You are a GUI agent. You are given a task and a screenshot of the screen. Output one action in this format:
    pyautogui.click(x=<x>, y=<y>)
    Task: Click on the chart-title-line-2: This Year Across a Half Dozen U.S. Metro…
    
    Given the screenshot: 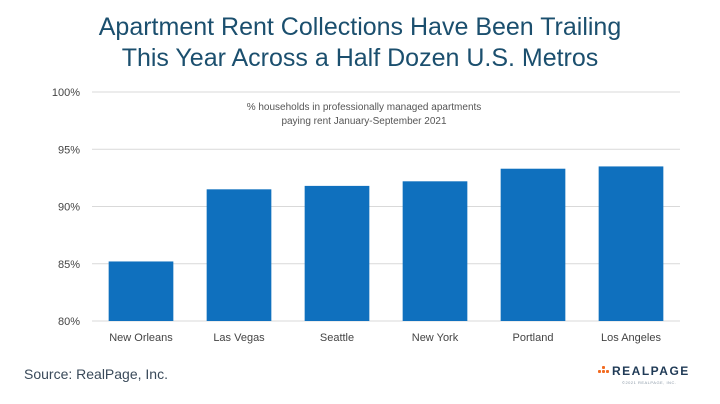 What is the action you would take?
    pyautogui.click(x=360, y=58)
    